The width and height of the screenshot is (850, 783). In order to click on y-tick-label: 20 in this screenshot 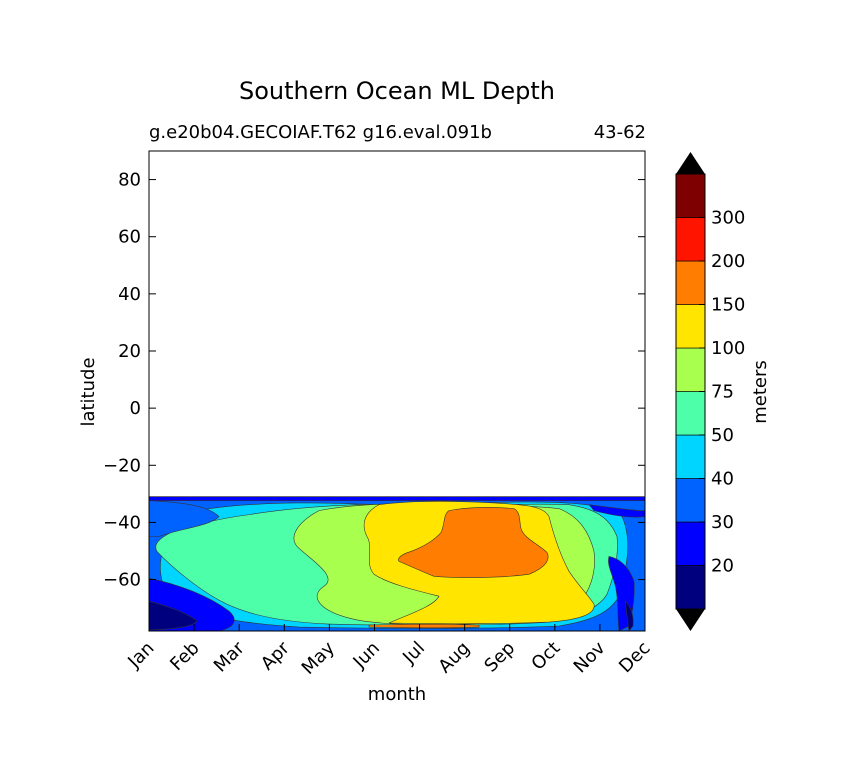, I will do `click(129, 351)`.